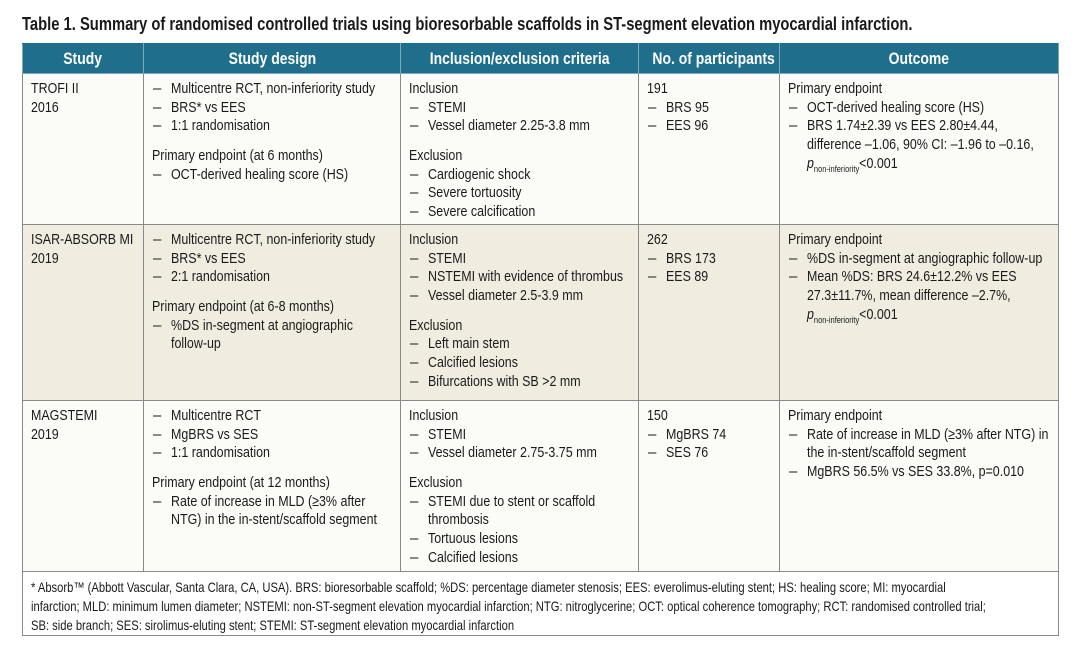 The height and width of the screenshot is (655, 1079). I want to click on list-item: – Rate of increase in MLD (≥3% after, so click(272, 502).